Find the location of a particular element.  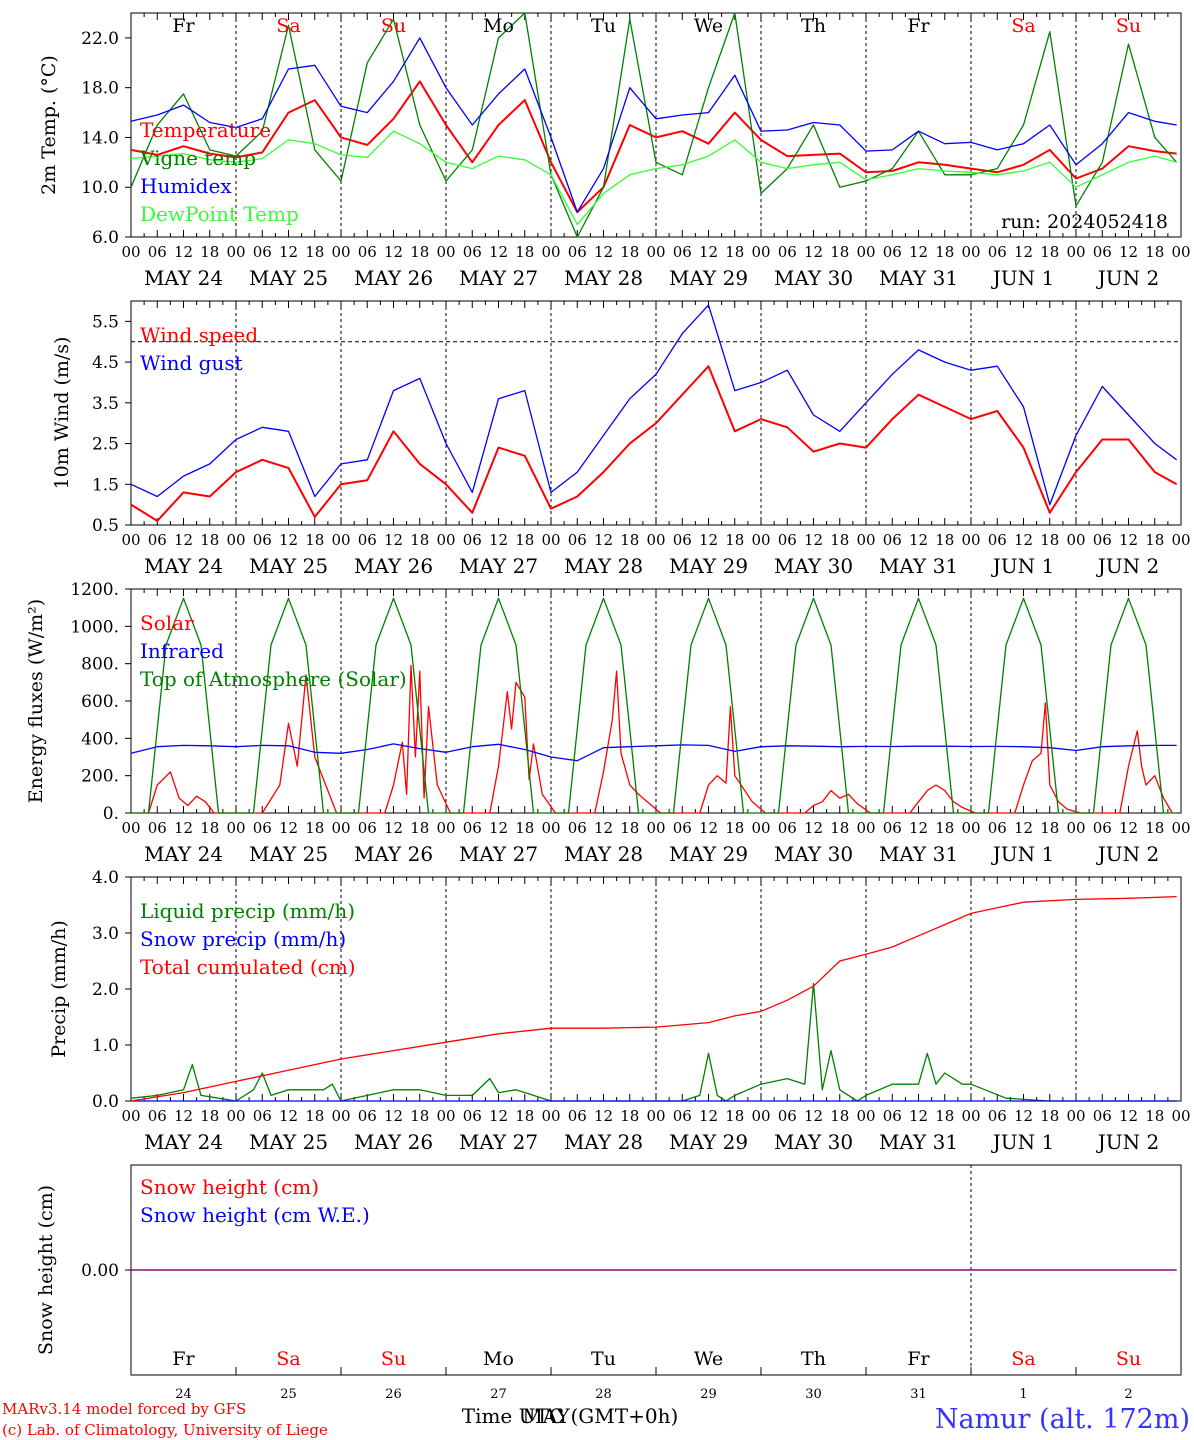

y-tick-label: 0.00 is located at coordinates (100, 1271).